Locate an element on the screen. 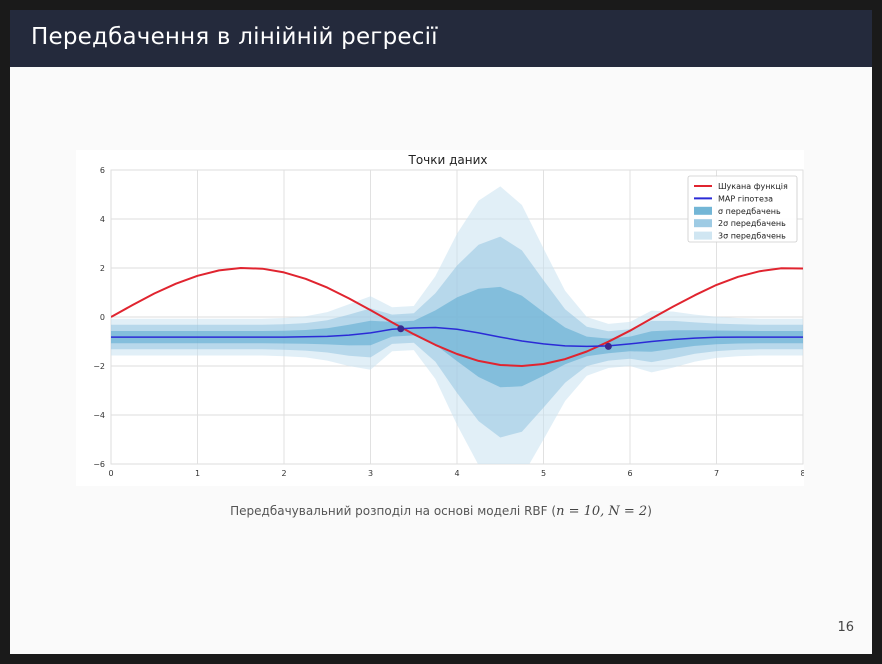 The image size is (882, 664). page-number: 16 is located at coordinates (845, 627).